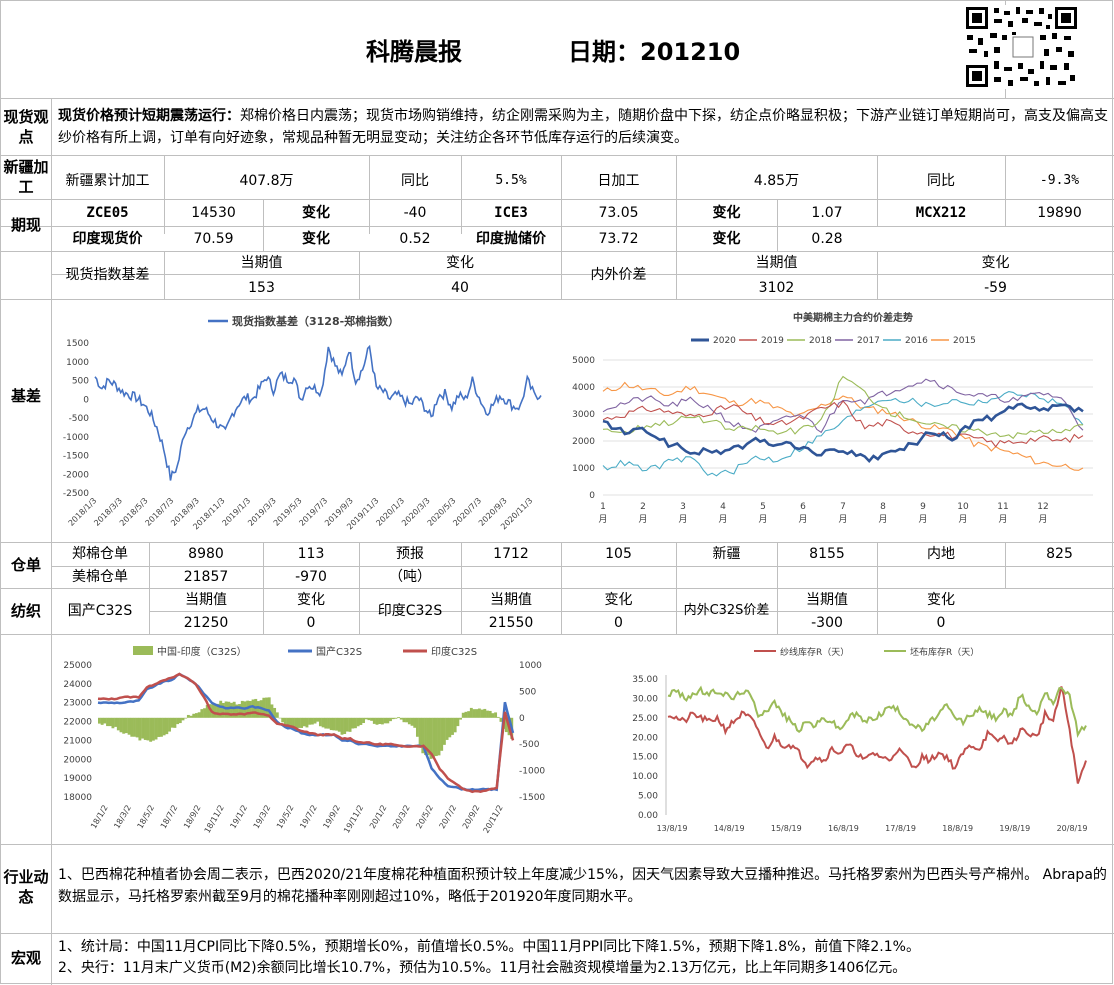 The height and width of the screenshot is (985, 1114). What do you see at coordinates (618, 239) in the screenshot?
I see `india-reserve-value: 73.72` at bounding box center [618, 239].